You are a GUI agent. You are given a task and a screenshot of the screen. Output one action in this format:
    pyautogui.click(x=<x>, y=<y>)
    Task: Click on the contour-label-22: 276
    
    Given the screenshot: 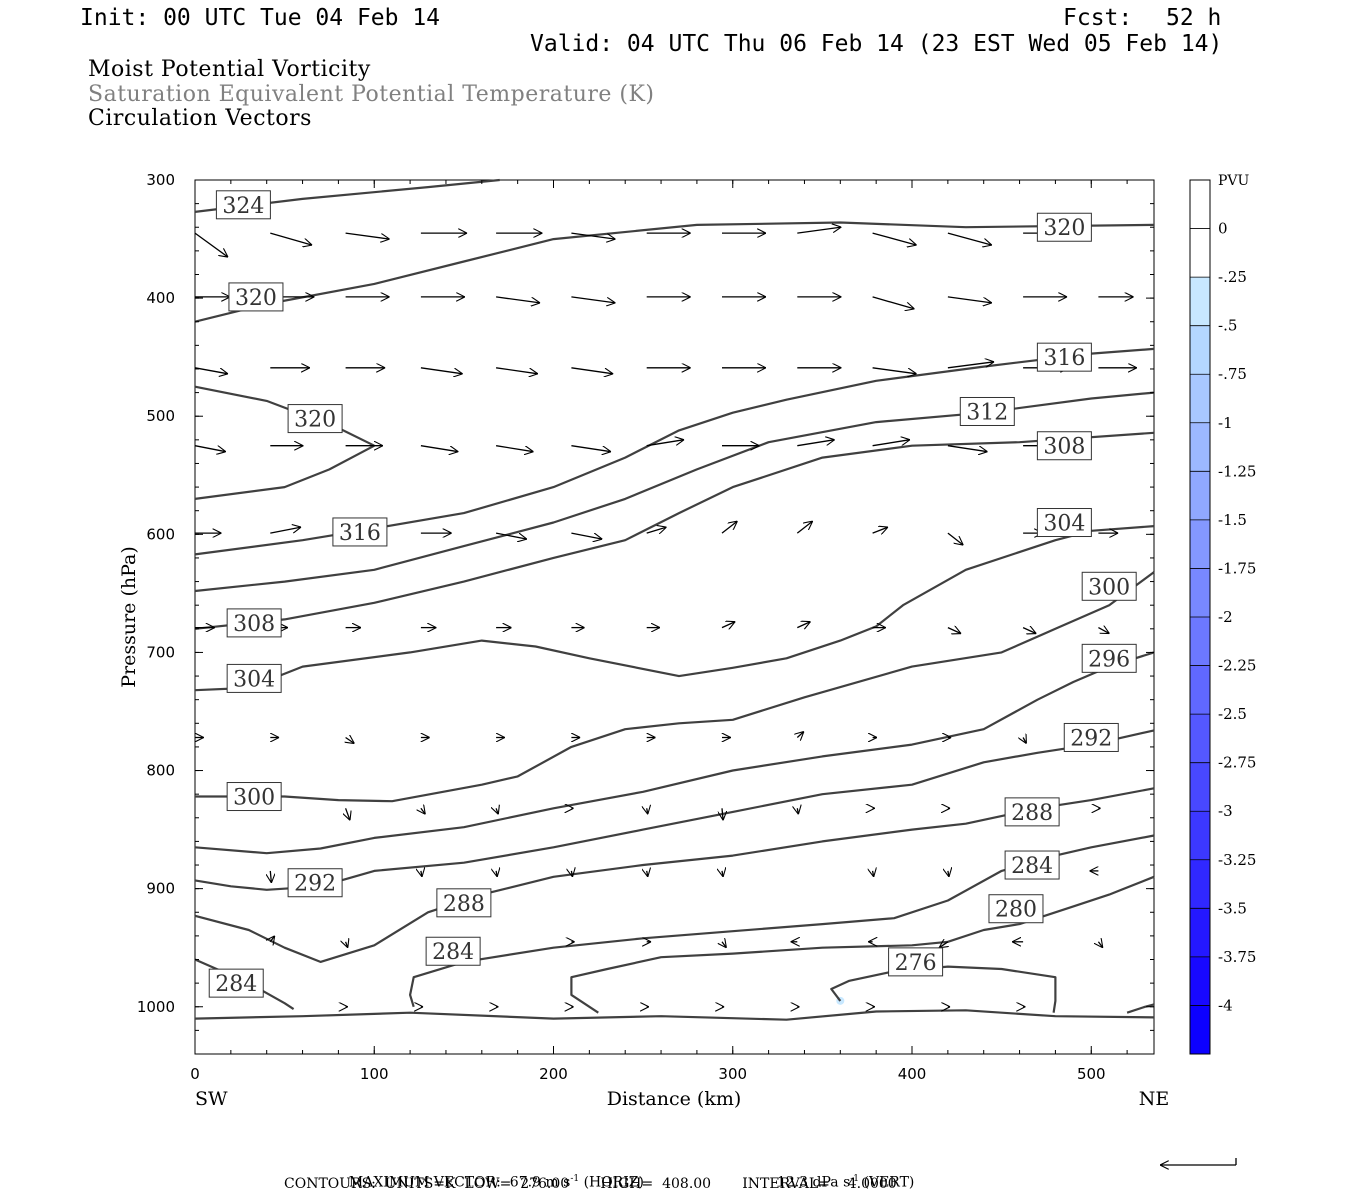 What is the action you would take?
    pyautogui.click(x=916, y=963)
    